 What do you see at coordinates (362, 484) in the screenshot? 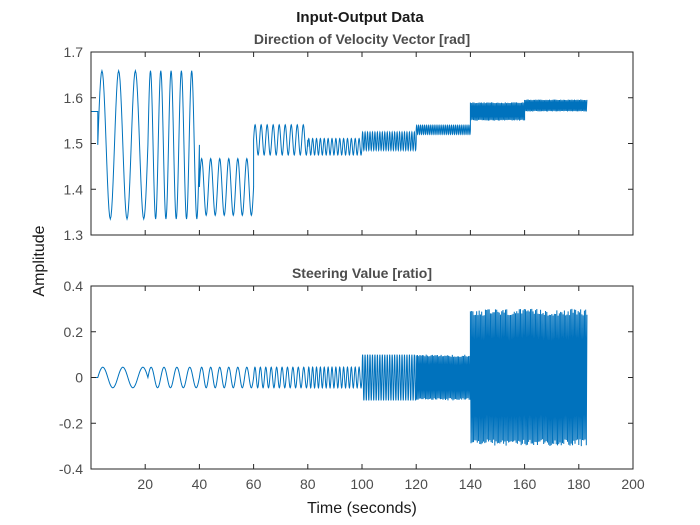
I see `x-tick-label: 100` at bounding box center [362, 484].